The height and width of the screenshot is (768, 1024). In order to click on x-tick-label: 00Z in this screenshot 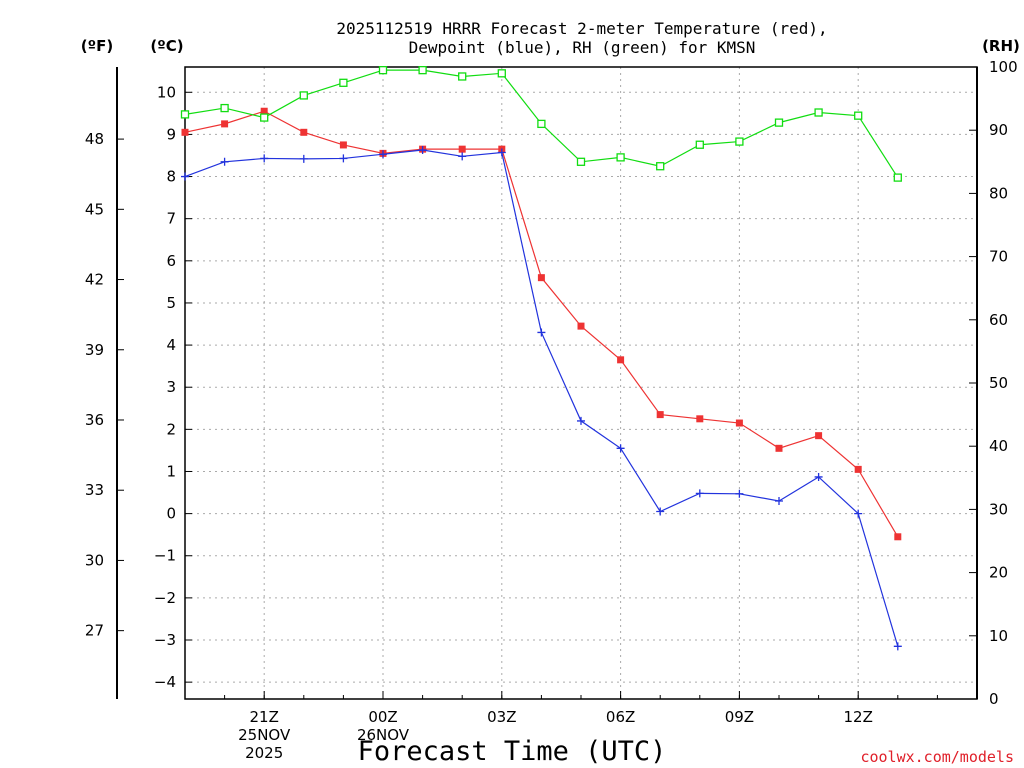, I will do `click(382, 717)`.